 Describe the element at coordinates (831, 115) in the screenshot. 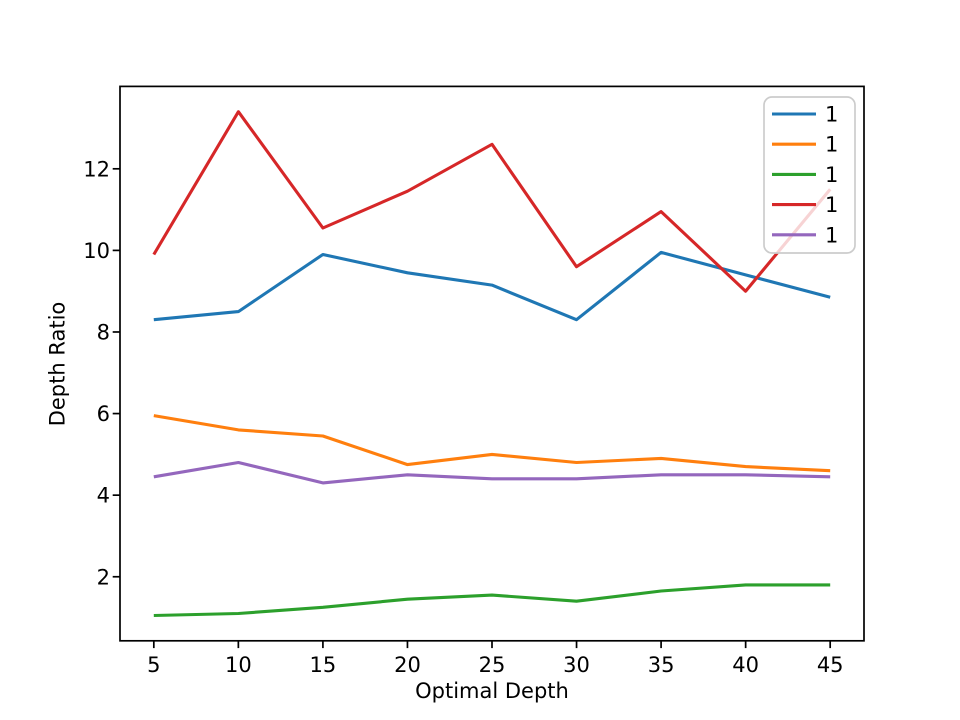

I see `legend-label-0: 1` at that location.